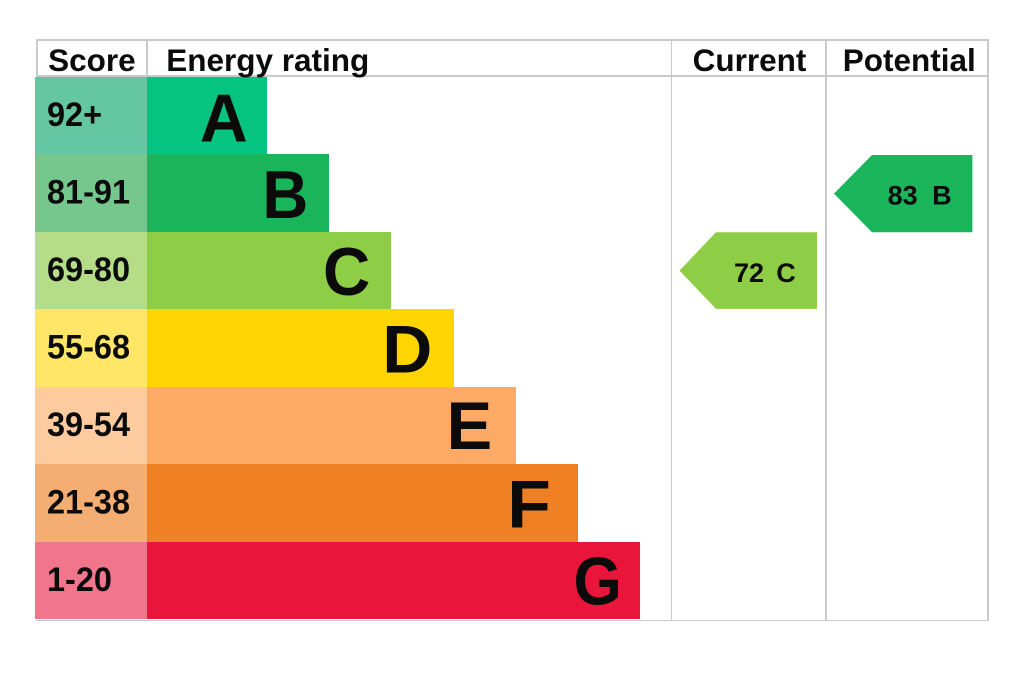 The image size is (1024, 677). I want to click on svg-text: 1-20, so click(79, 581).